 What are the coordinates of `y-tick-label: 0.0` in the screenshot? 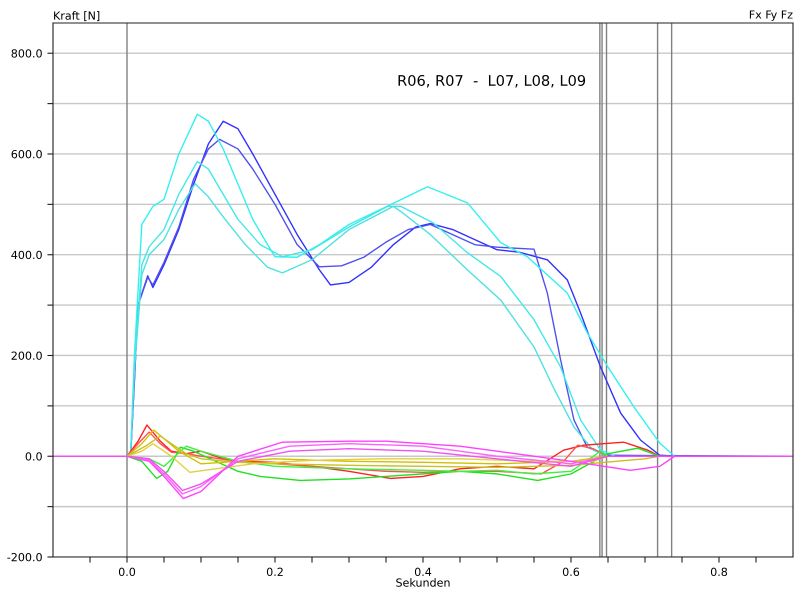 It's located at (34, 456).